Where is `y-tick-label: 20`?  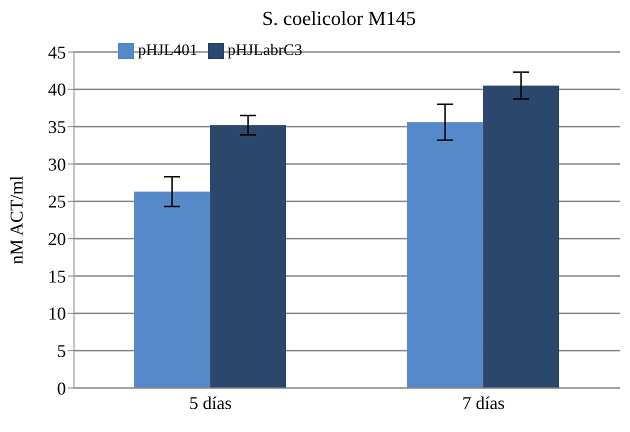 y-tick-label: 20 is located at coordinates (57, 239).